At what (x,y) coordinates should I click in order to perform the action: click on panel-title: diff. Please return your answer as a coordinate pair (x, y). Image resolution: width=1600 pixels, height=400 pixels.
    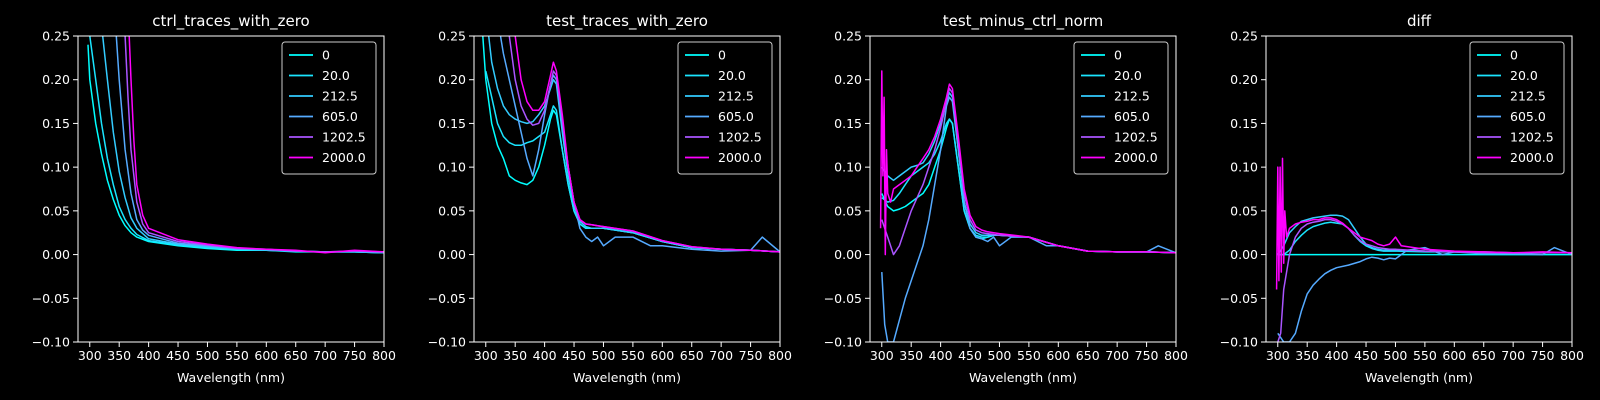
    Looking at the image, I should click on (1419, 21).